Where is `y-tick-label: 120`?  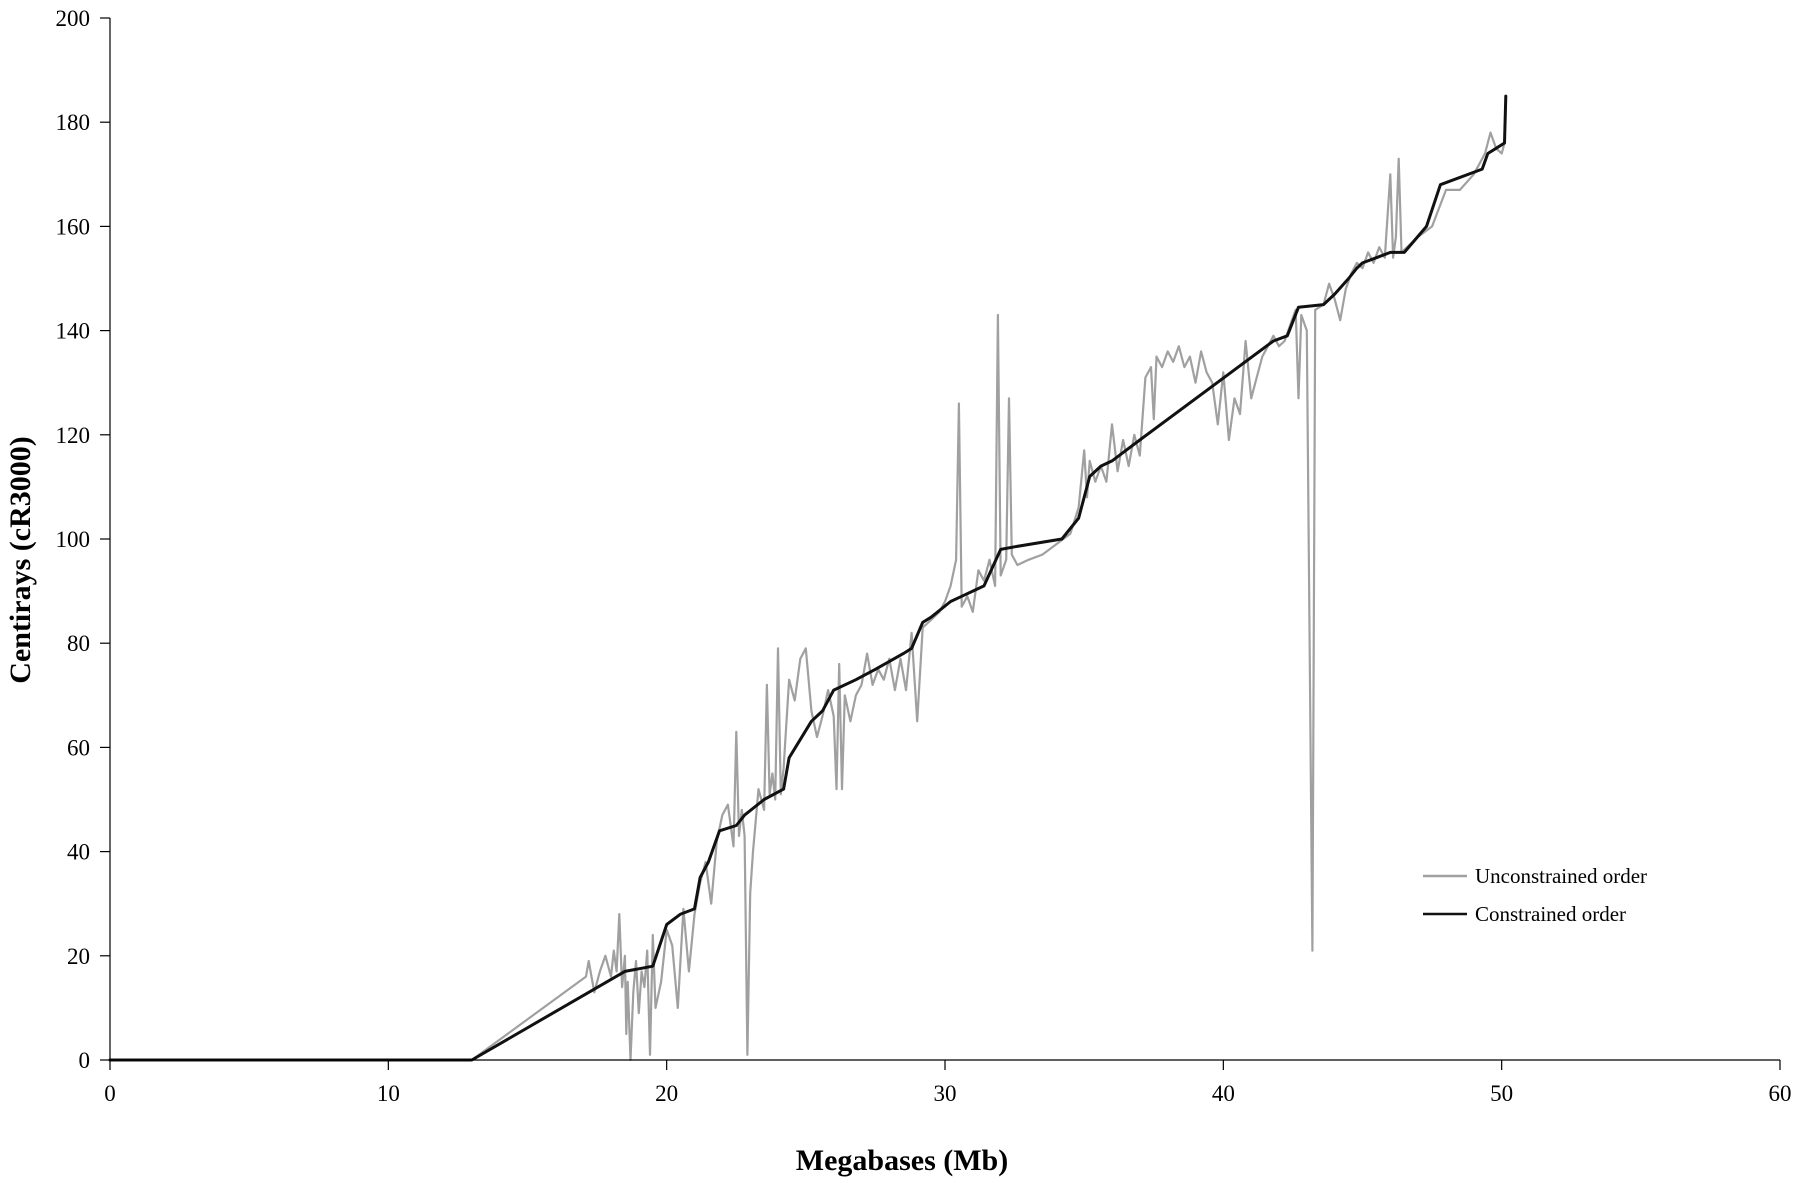 y-tick-label: 120 is located at coordinates (73, 435).